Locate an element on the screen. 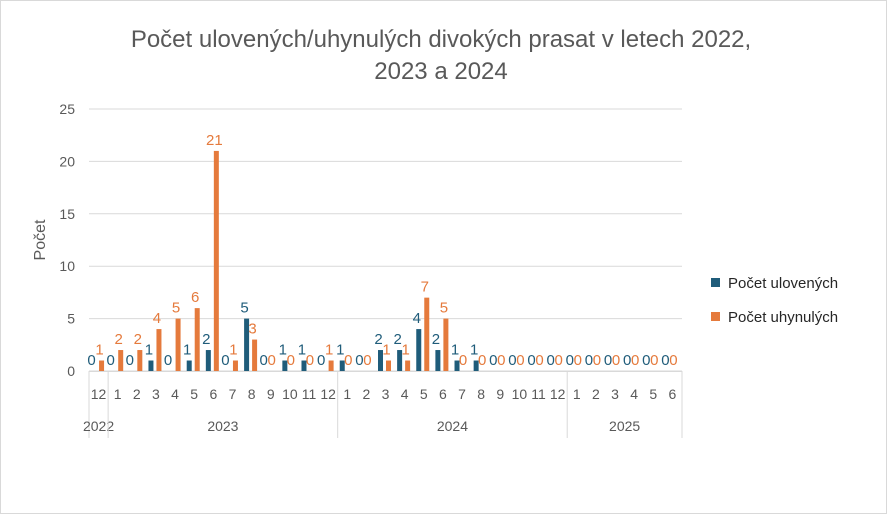 The width and height of the screenshot is (887, 515). data-label-uhynuli: 7 is located at coordinates (425, 287).